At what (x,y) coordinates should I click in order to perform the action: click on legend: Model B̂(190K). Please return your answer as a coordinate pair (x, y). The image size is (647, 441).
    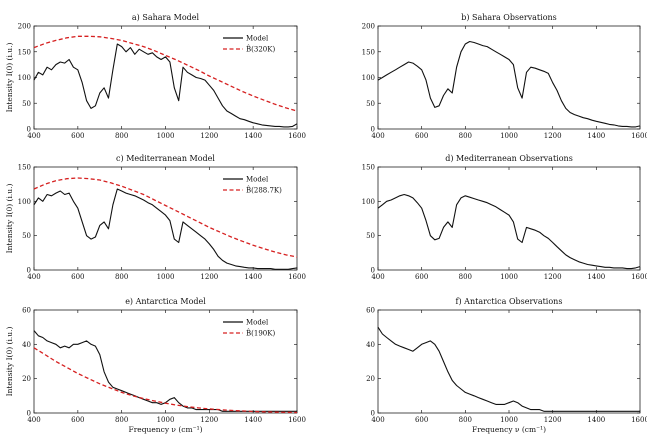
    Looking at the image, I should click on (256, 327).